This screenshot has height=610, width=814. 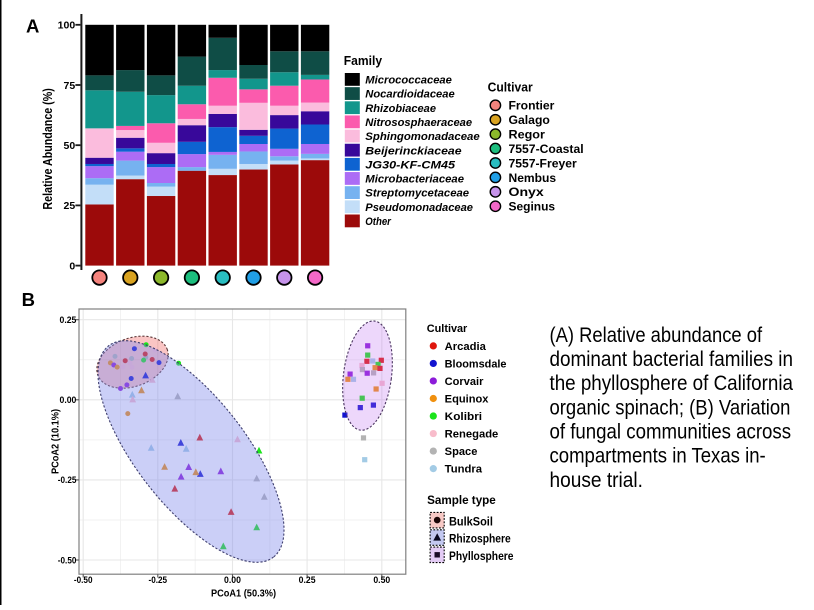 I want to click on svg-text: 7557-Freyer, so click(x=543, y=163).